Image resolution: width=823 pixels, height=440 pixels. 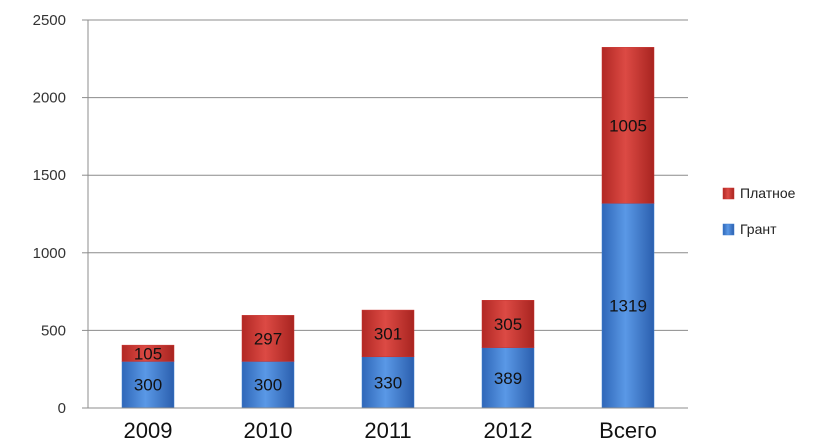 I want to click on y-tick-label: 2000, so click(x=49, y=98).